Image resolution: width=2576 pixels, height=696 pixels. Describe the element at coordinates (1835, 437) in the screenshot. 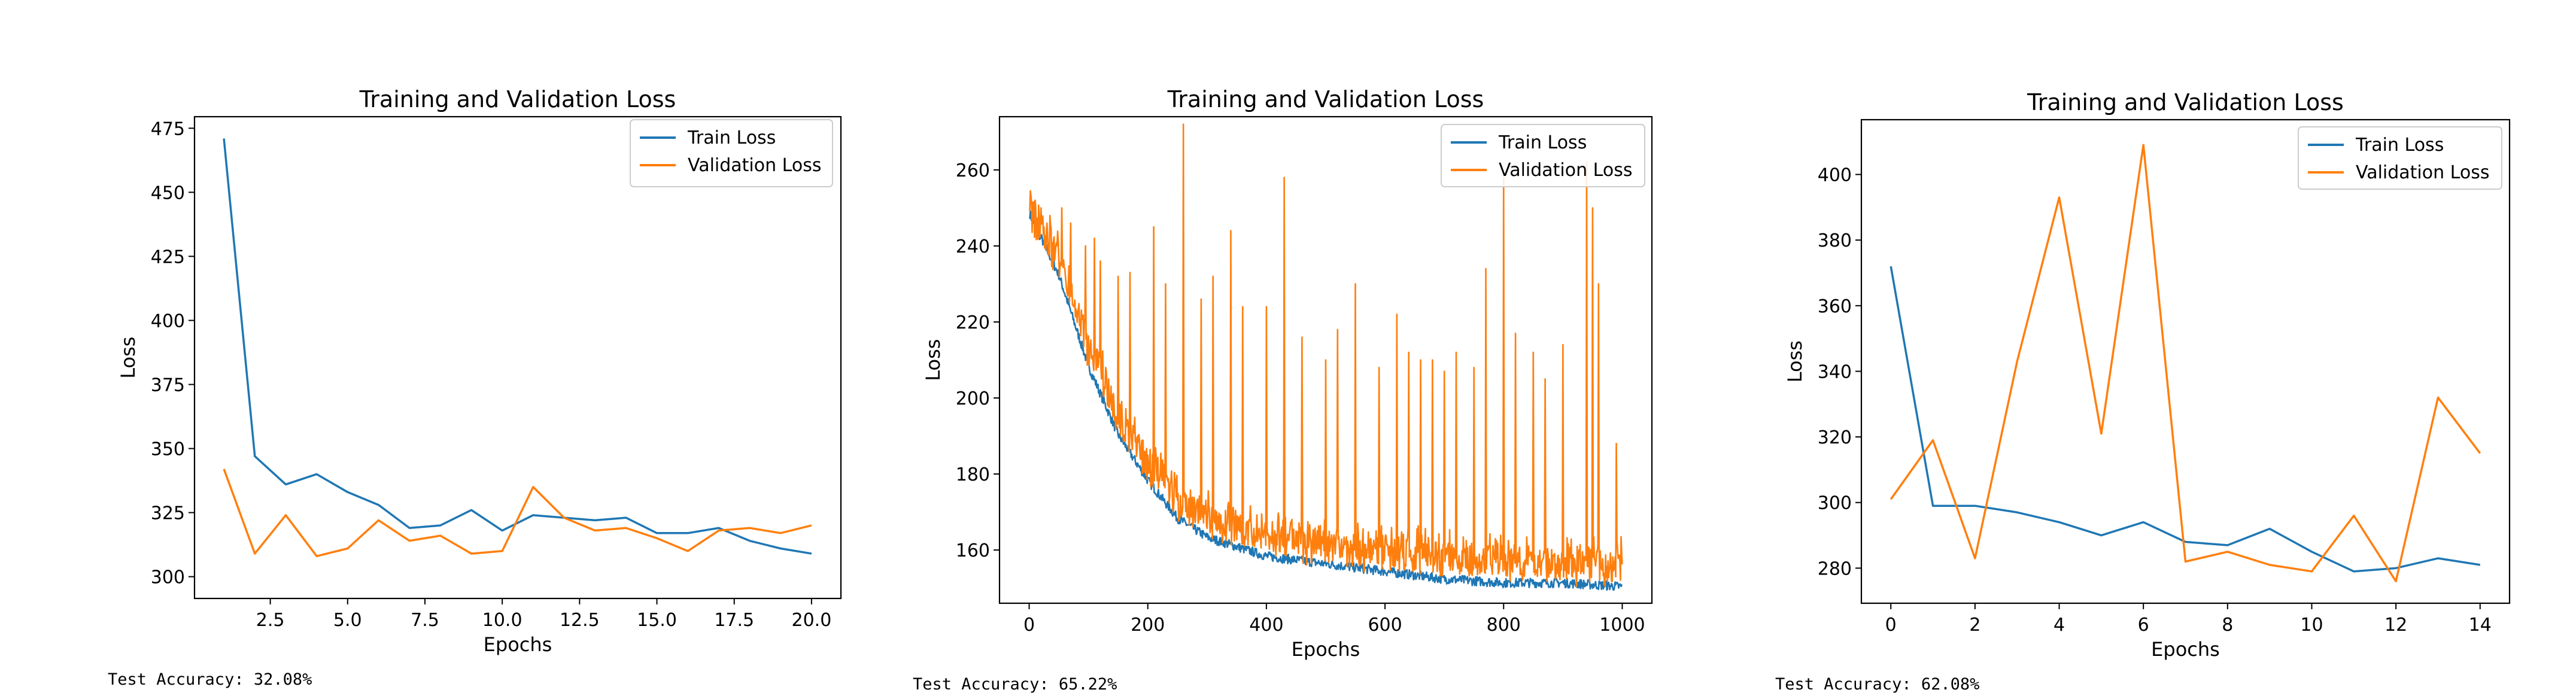

I see `y-tick-label: 320` at that location.